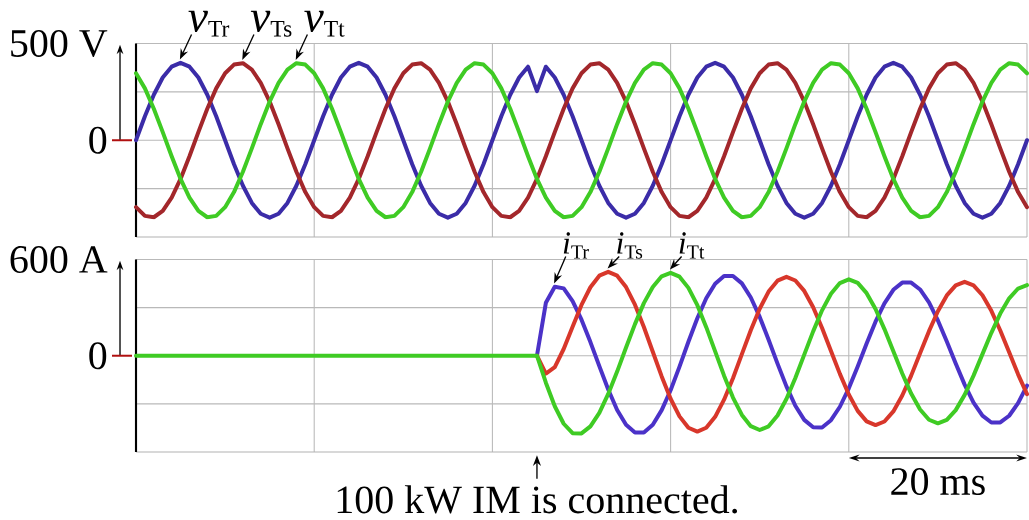  What do you see at coordinates (271, 23) in the screenshot?
I see `series-label: v$_{Ts}$` at bounding box center [271, 23].